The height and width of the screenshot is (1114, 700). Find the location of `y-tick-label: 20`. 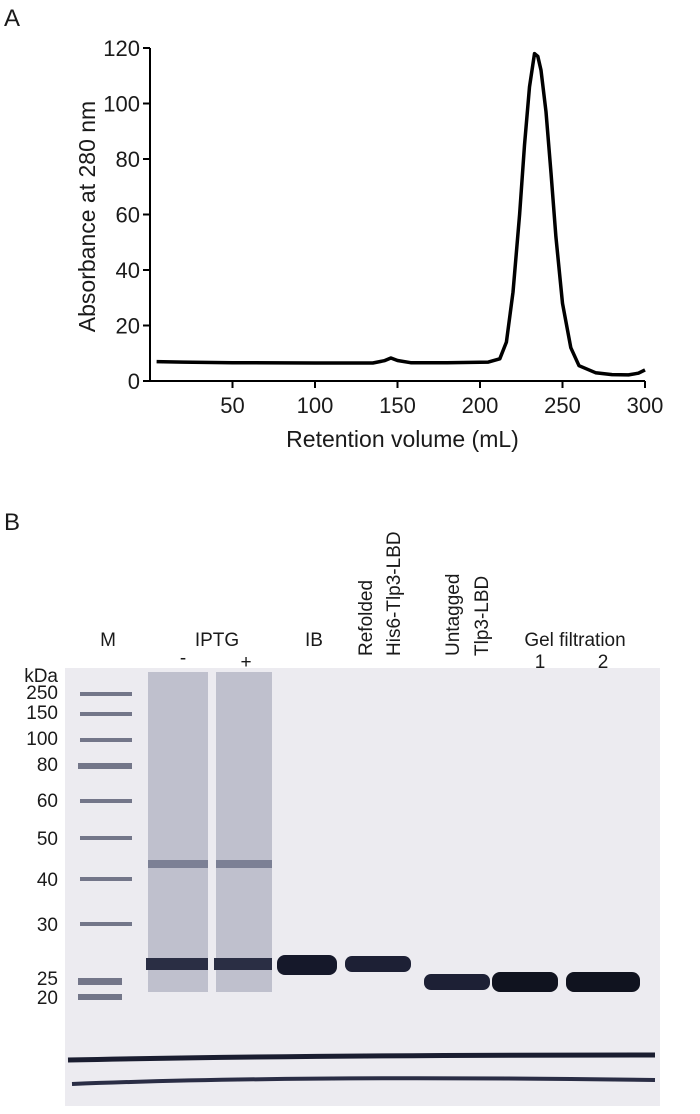

y-tick-label: 20 is located at coordinates (128, 326).